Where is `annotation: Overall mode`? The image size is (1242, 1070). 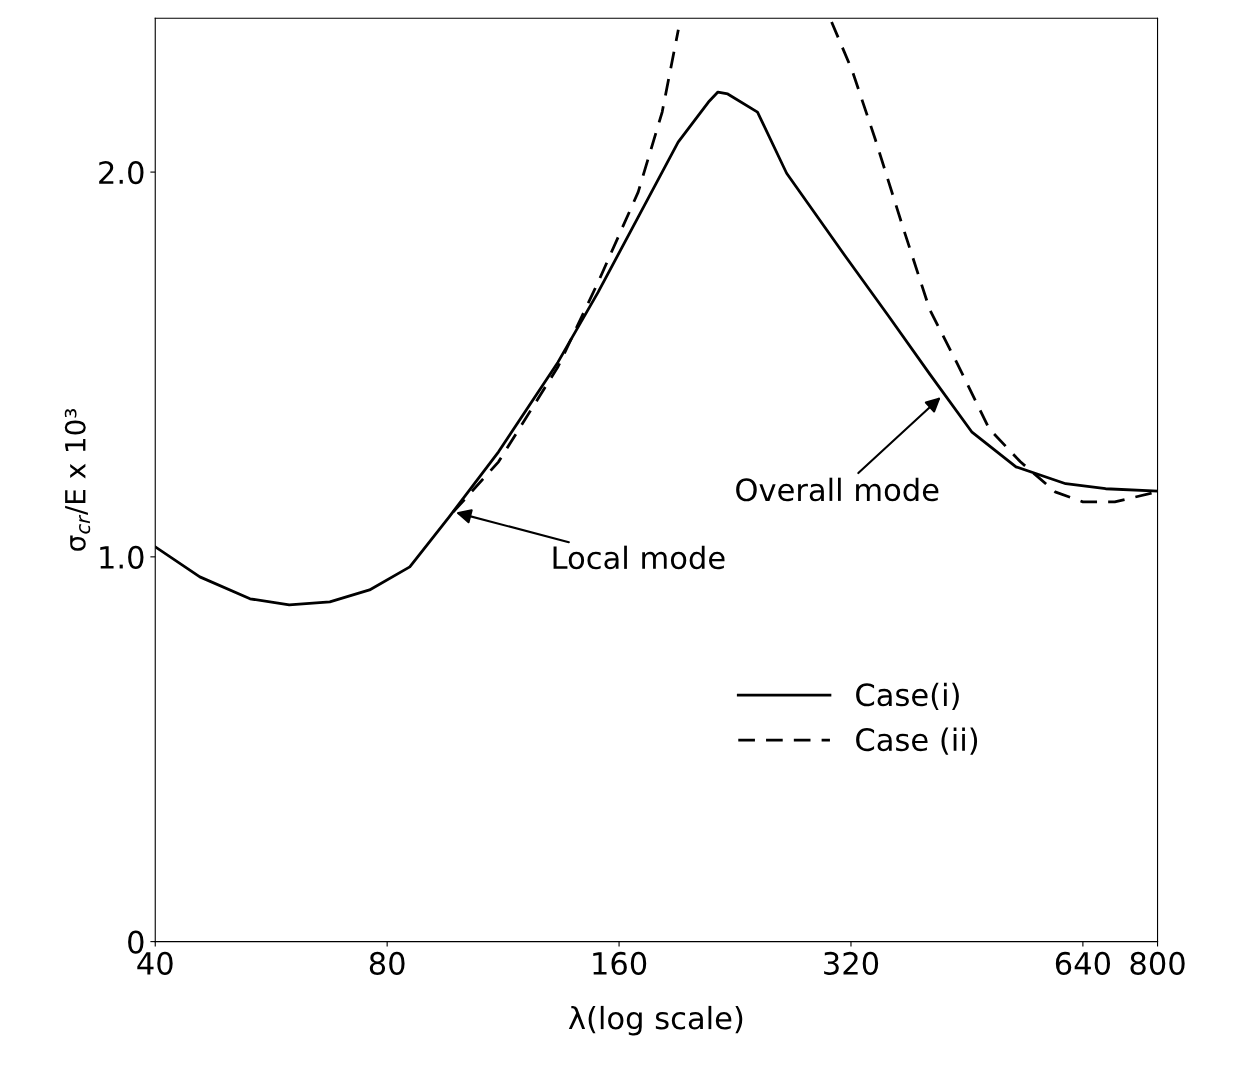
annotation: Overall mode is located at coordinates (837, 489).